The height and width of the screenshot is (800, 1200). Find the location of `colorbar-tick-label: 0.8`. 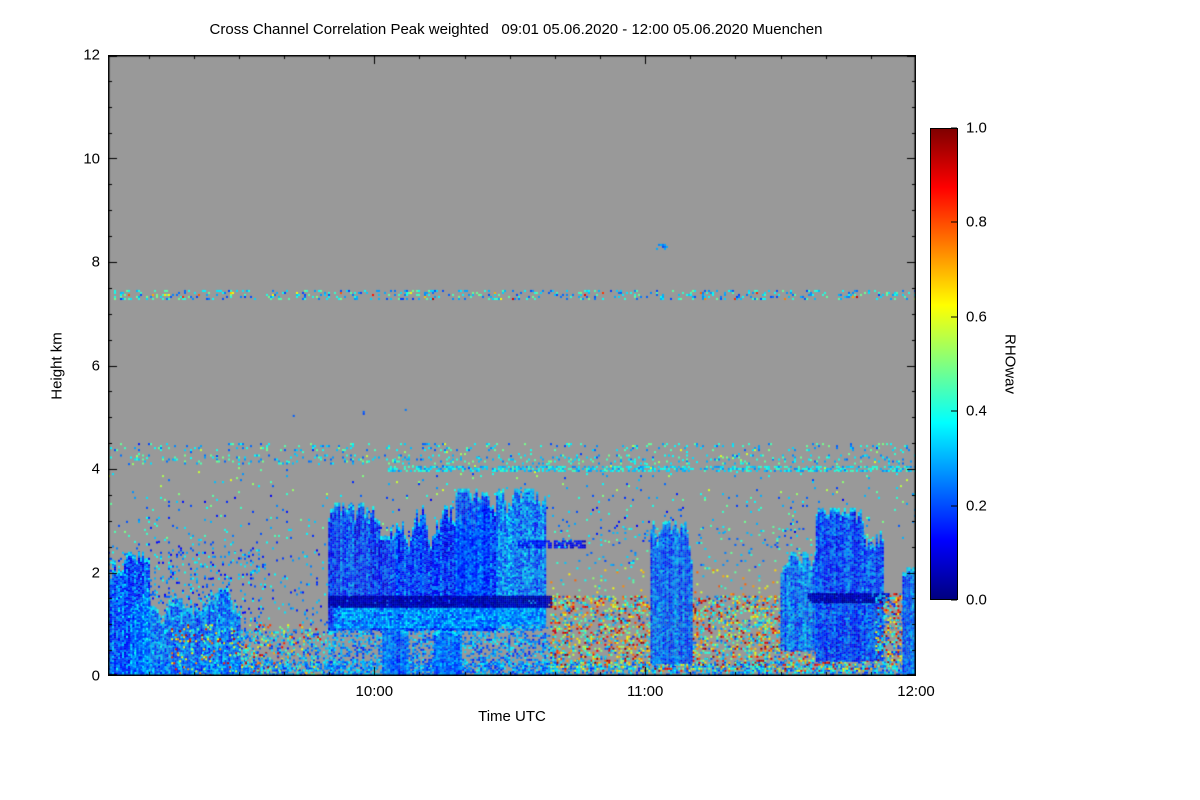

colorbar-tick-label: 0.8 is located at coordinates (976, 222).